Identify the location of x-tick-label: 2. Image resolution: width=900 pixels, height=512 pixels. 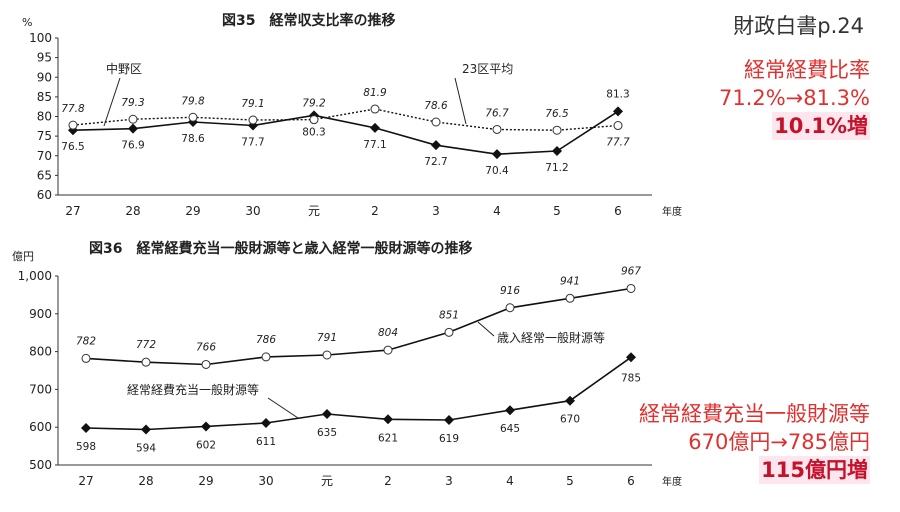
(388, 481).